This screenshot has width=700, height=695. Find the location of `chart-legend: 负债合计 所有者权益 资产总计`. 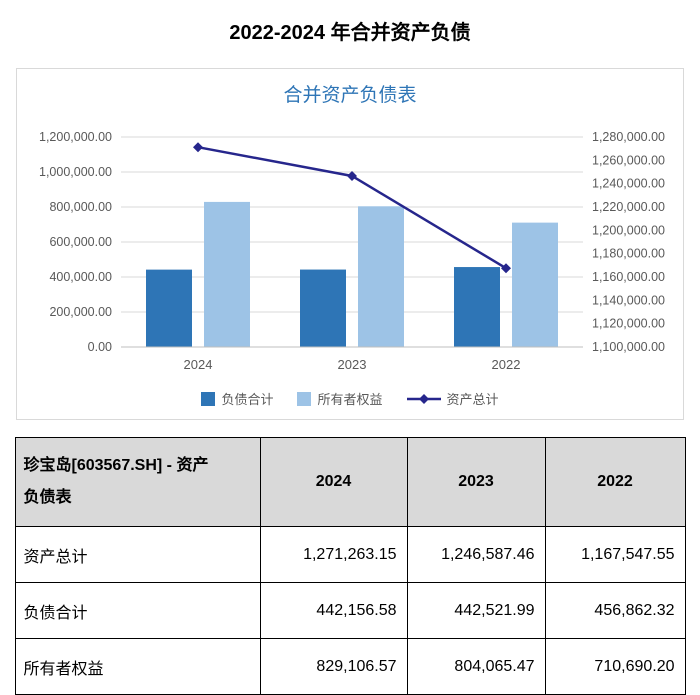

chart-legend: 负债合计 所有者权益 资产总计 is located at coordinates (350, 398).